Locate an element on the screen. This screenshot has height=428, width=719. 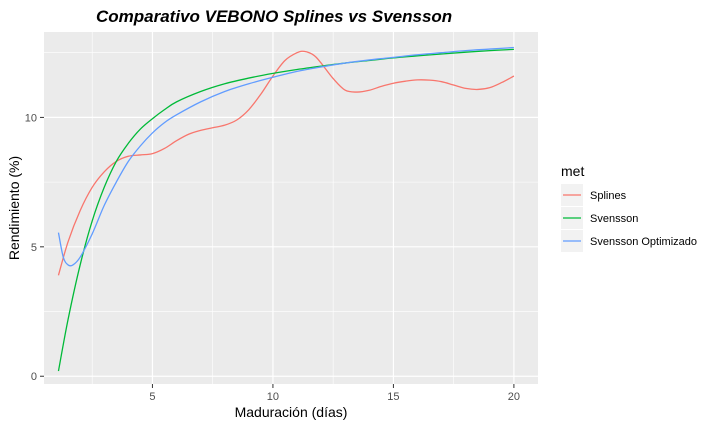
legend: met Splines Svensson Svensson Optimizado is located at coordinates (629, 207).